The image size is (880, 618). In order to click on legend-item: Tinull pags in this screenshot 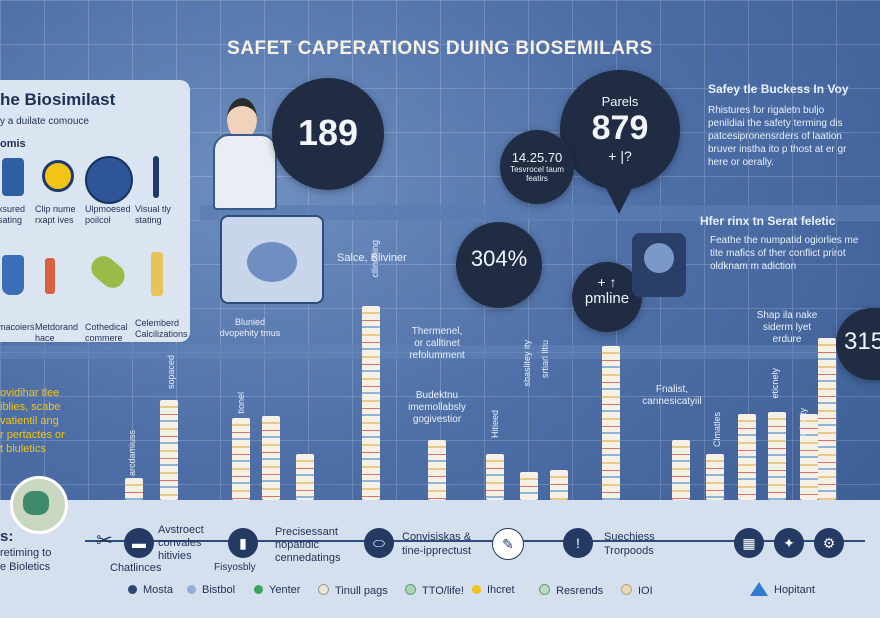, I will do `click(353, 590)`.